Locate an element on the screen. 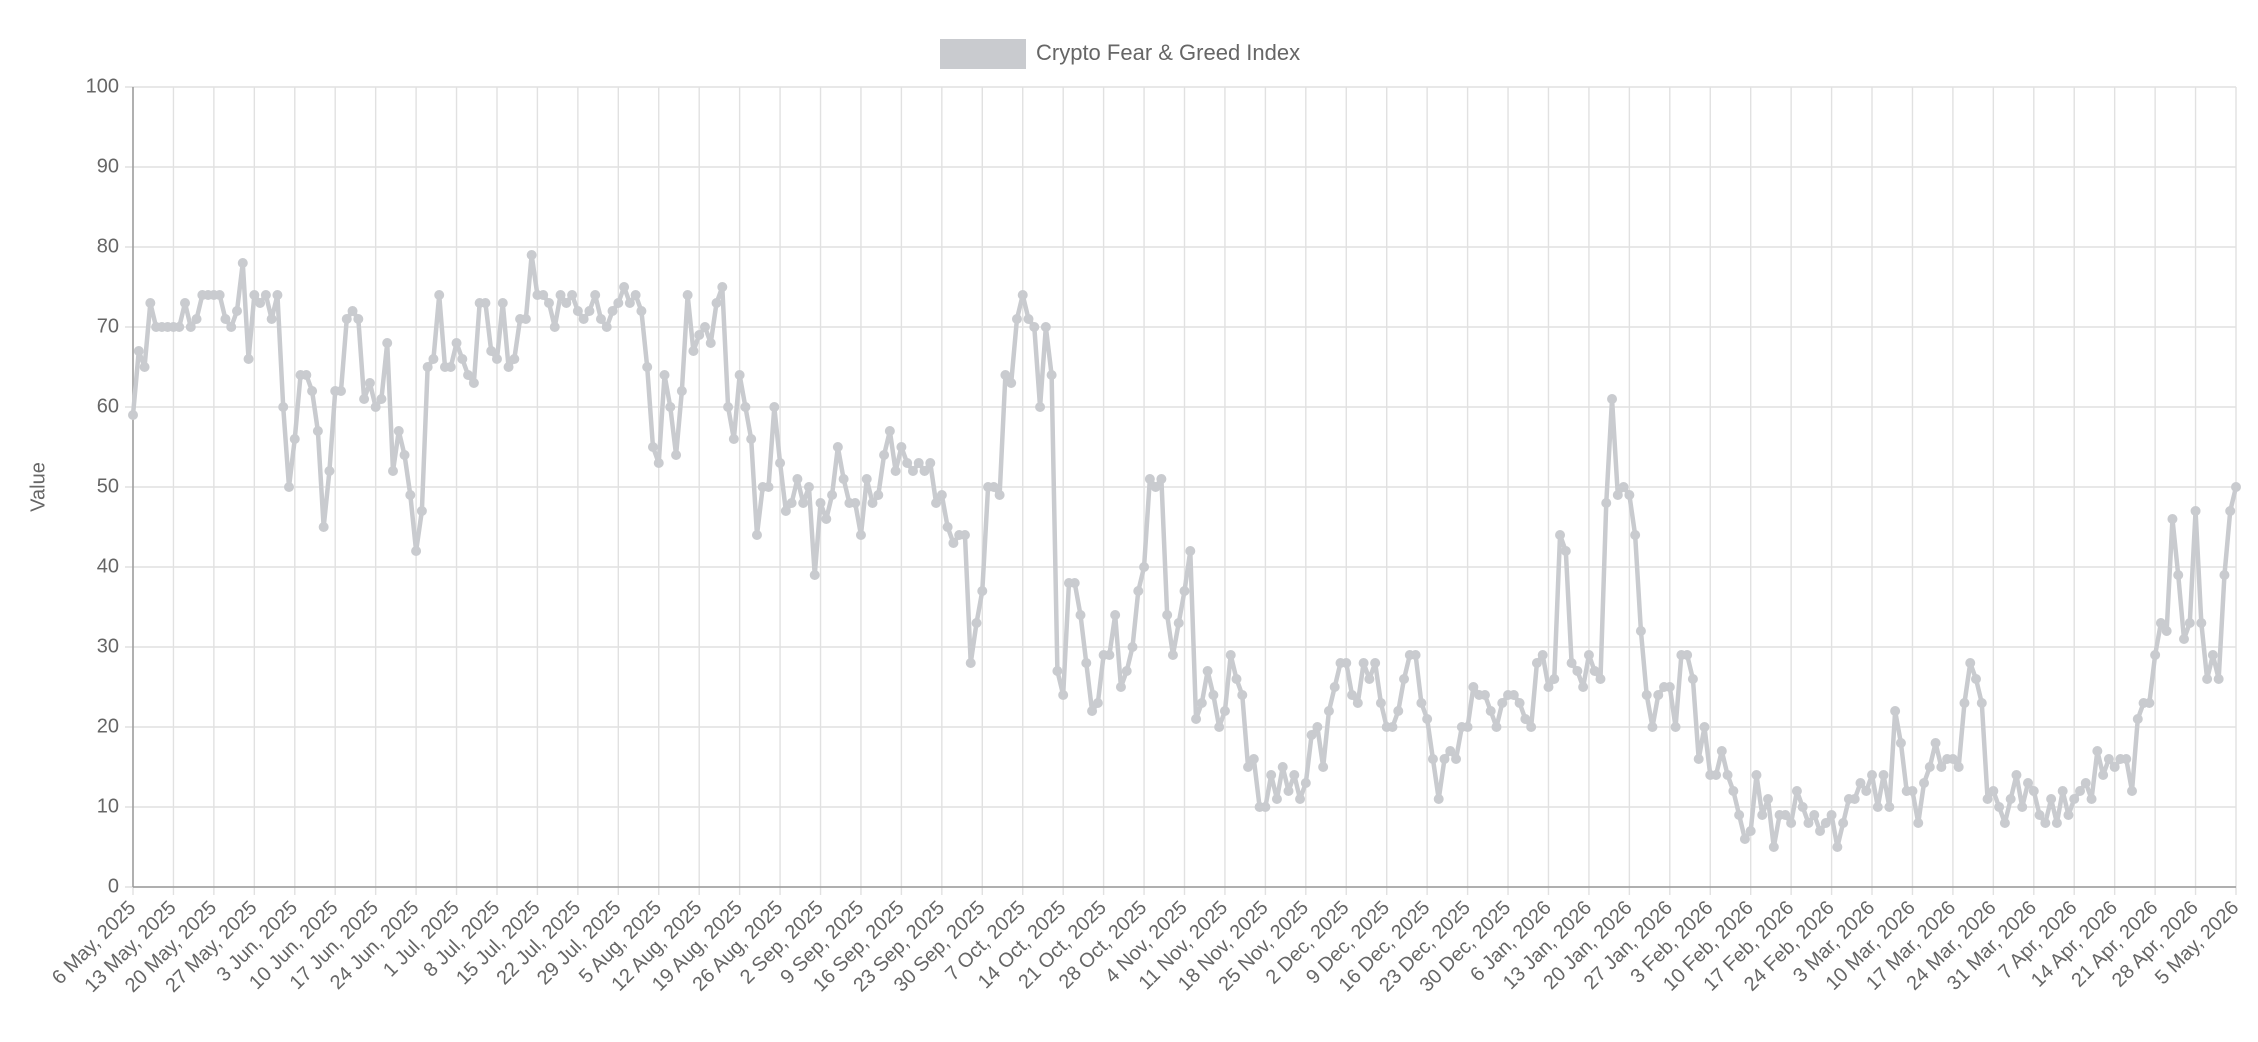 Image resolution: width=2258 pixels, height=1042 pixels. y-tick-label: 50 is located at coordinates (108, 486).